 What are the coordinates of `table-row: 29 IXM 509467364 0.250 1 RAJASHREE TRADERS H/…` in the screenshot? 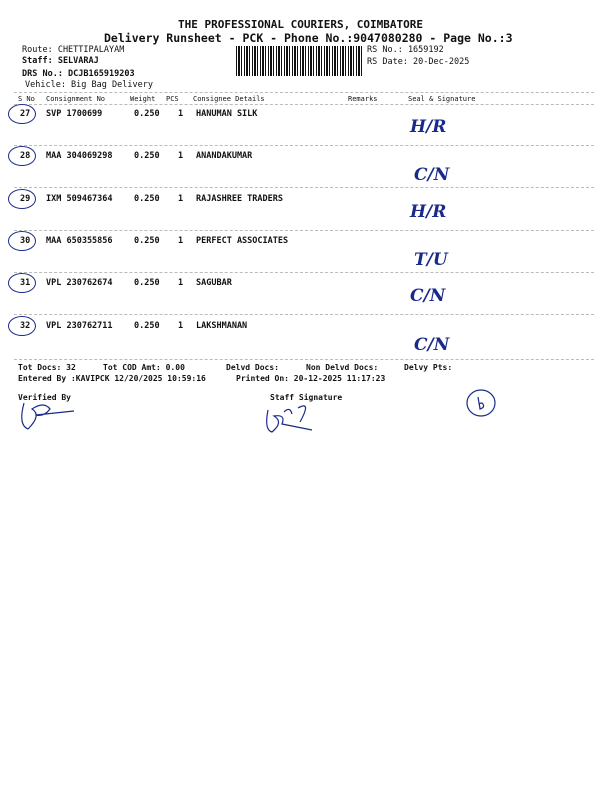 It's located at (300, 212).